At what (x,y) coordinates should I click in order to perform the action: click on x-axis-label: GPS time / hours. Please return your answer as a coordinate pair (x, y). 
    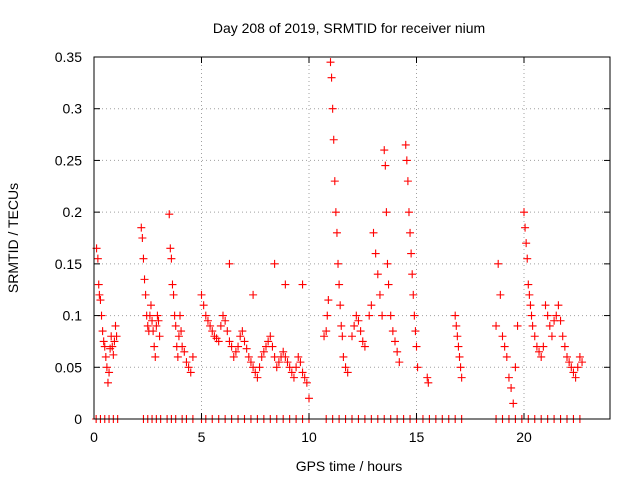
    Looking at the image, I should click on (349, 466).